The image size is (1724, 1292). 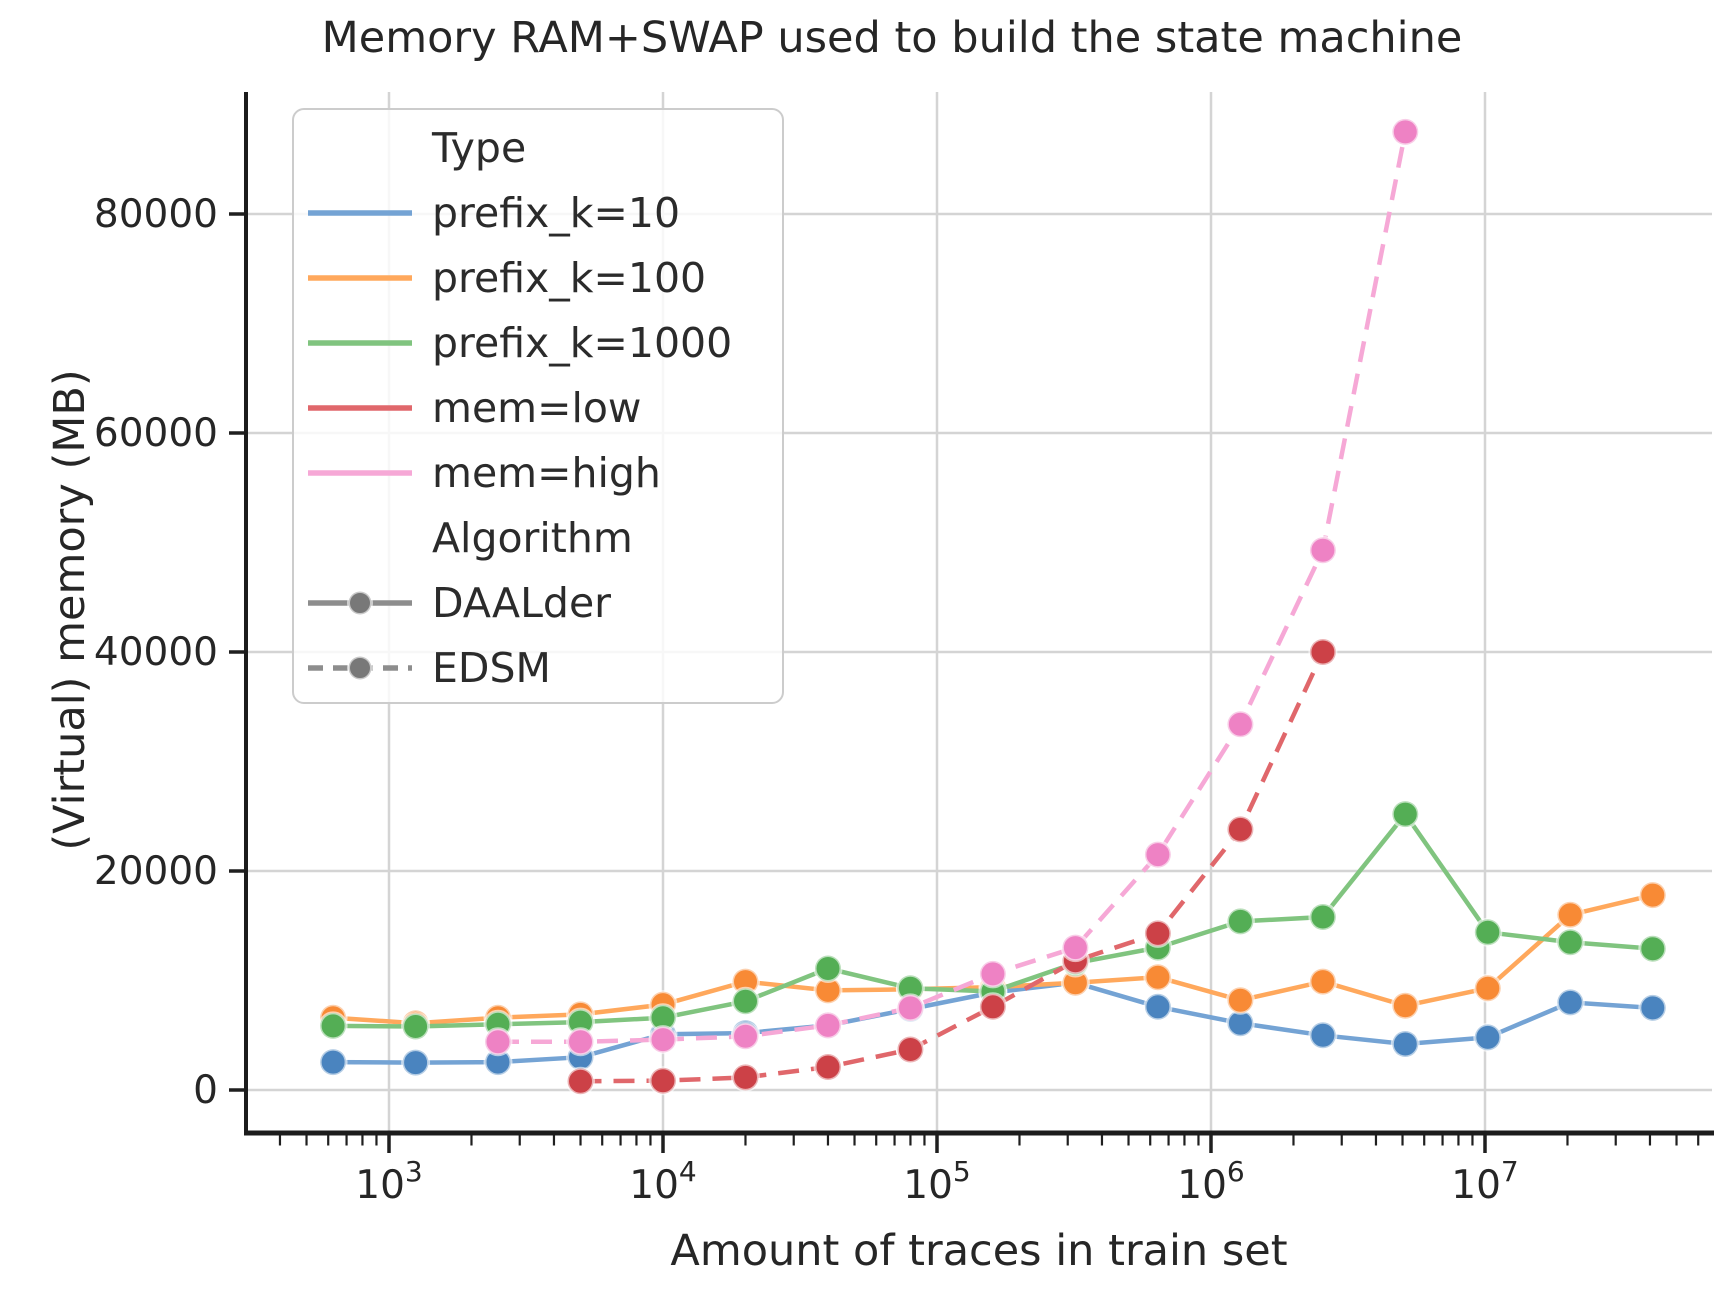 What do you see at coordinates (491, 667) in the screenshot?
I see `legend-item-label: EDSM` at bounding box center [491, 667].